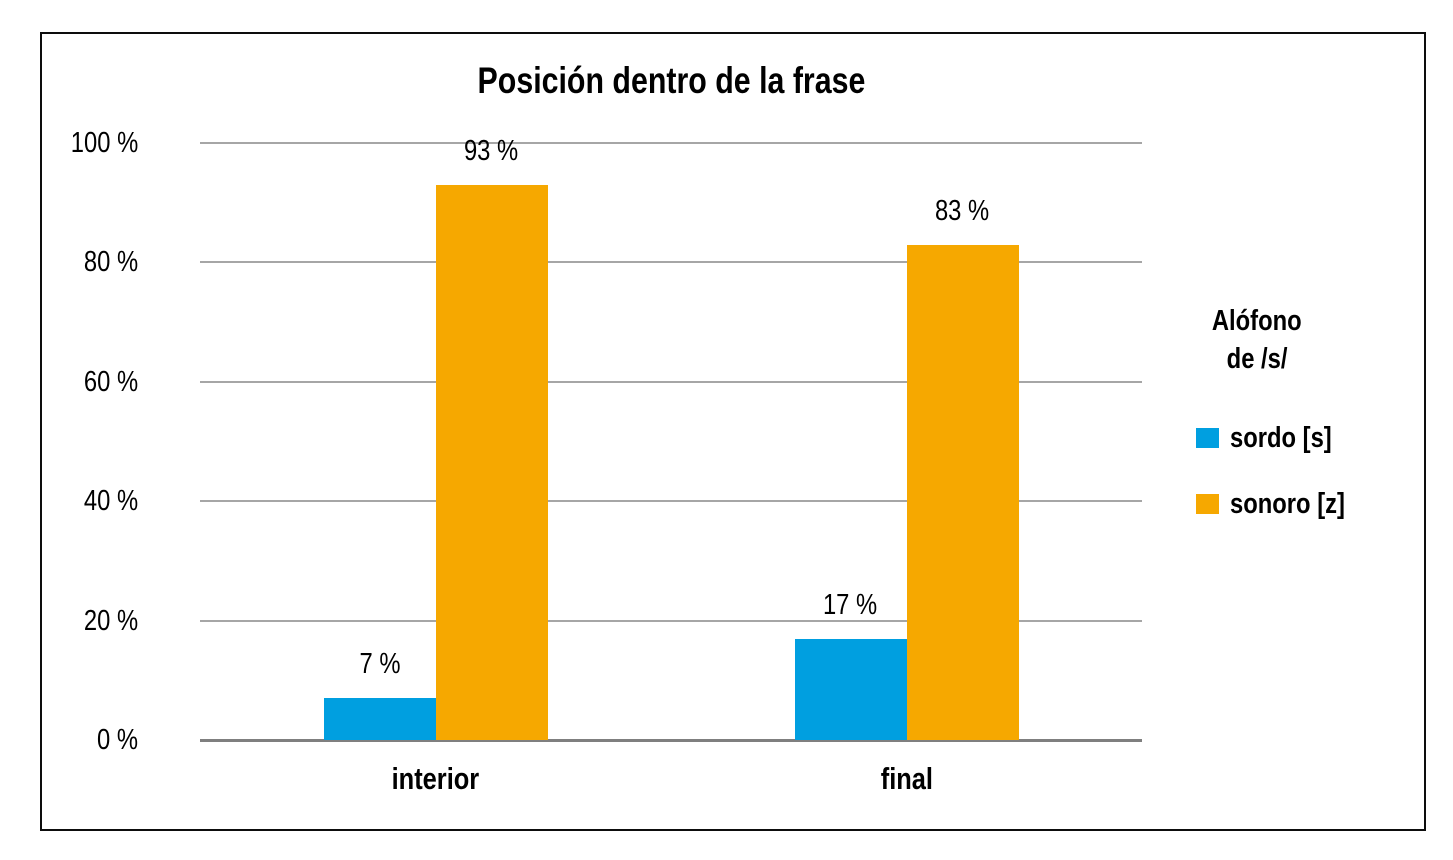 Image resolution: width=1453 pixels, height=860 pixels. I want to click on x-category-label: final, so click(907, 779).